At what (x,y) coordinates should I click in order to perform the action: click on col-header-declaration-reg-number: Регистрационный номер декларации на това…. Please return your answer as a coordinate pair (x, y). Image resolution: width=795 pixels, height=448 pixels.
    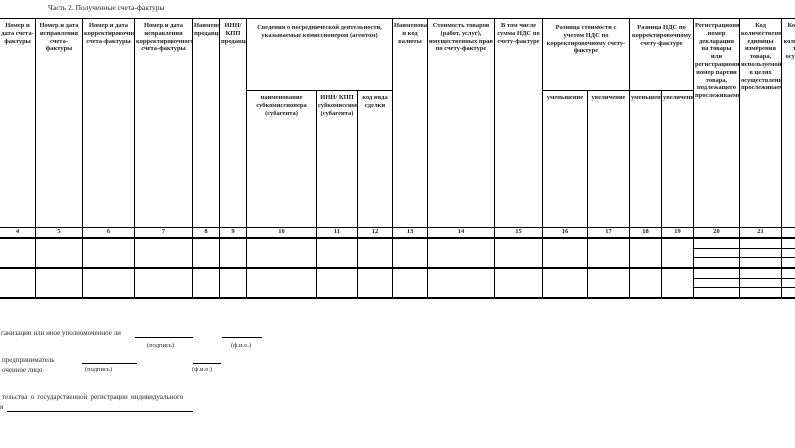
    Looking at the image, I should click on (717, 123).